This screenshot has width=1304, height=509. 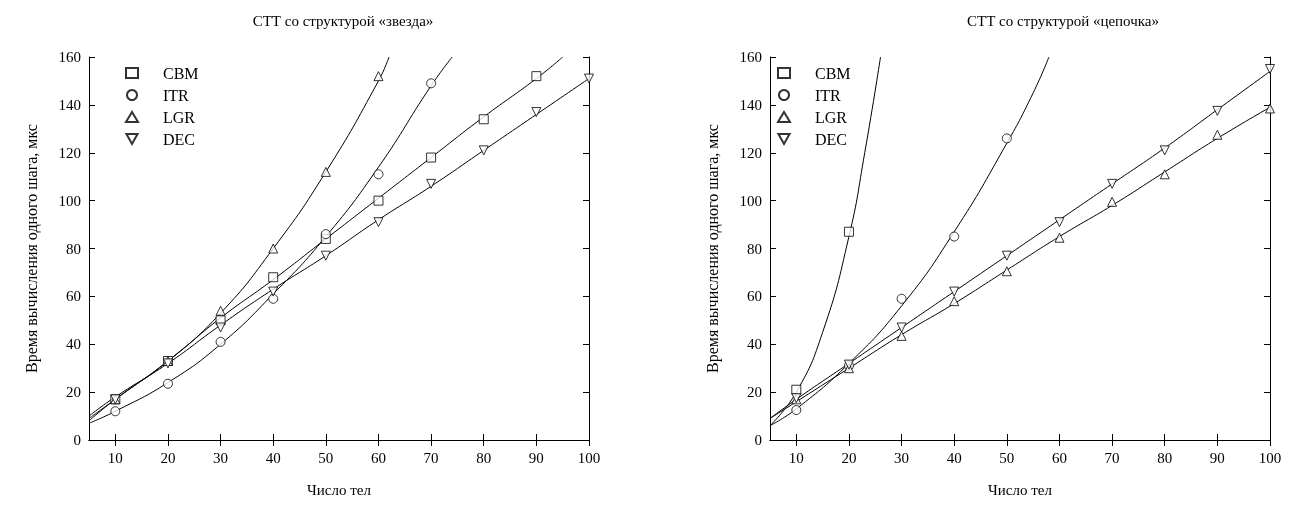 I want to click on chart-title: СТТ со структурой «звезда», so click(x=343, y=20).